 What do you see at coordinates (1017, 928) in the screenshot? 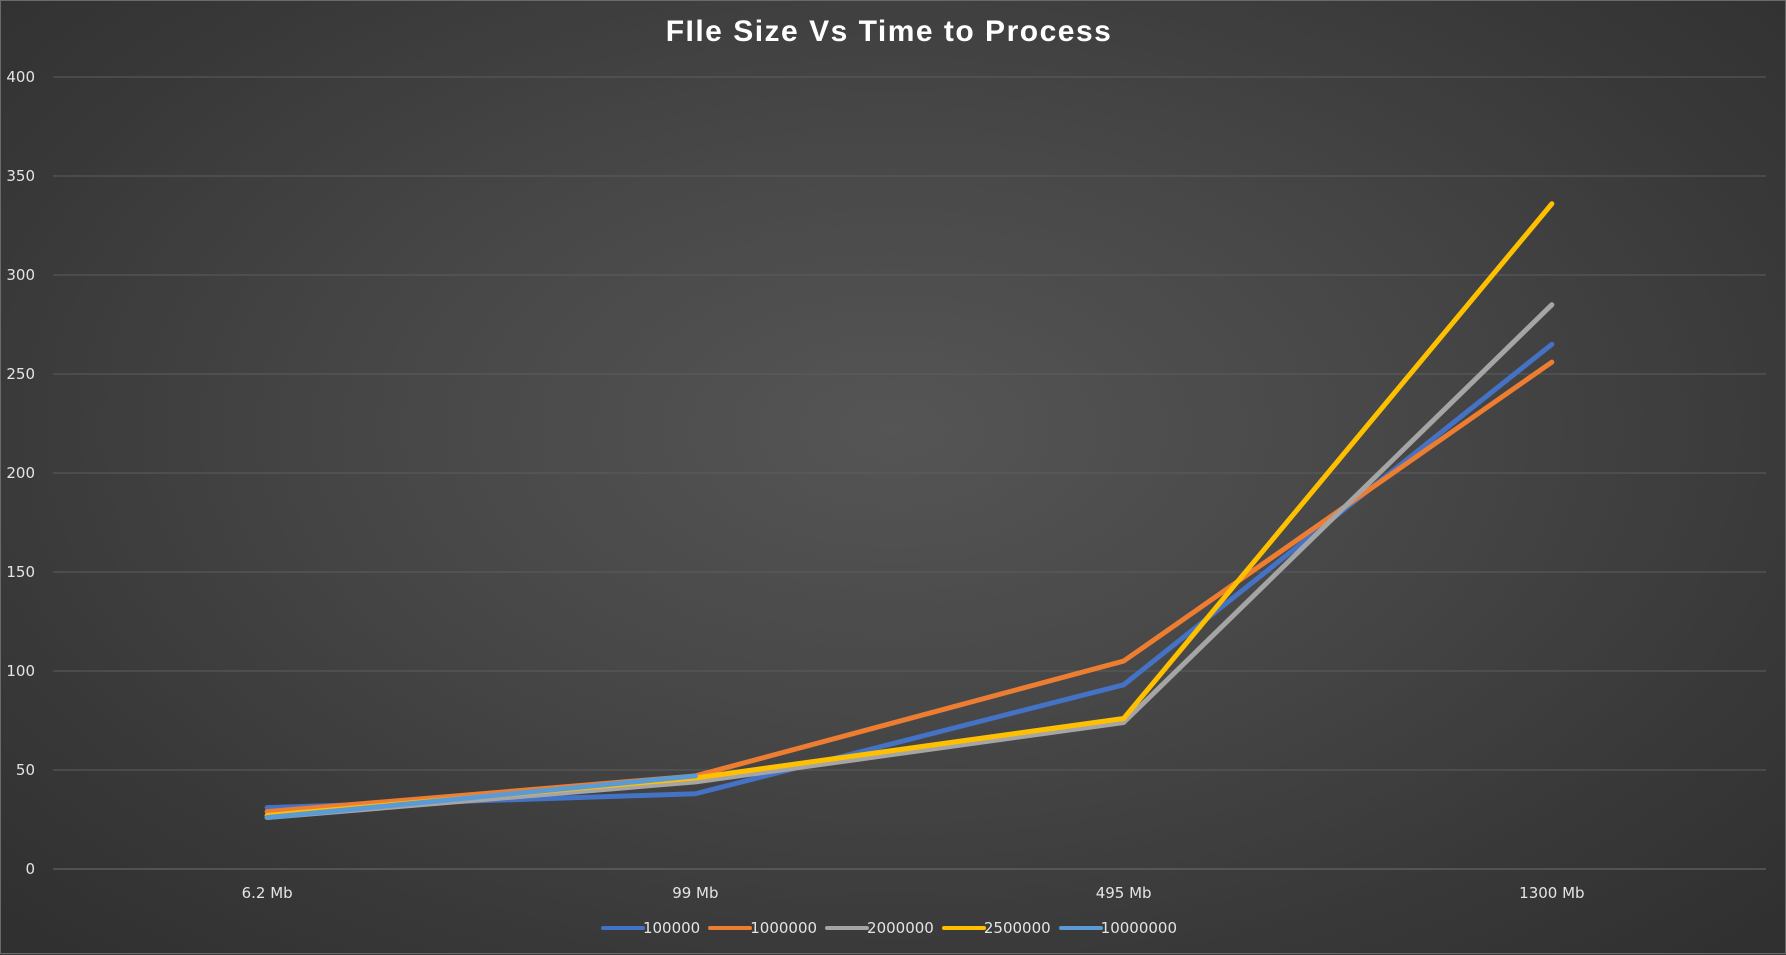
I see `legend-label: 2500000` at bounding box center [1017, 928].